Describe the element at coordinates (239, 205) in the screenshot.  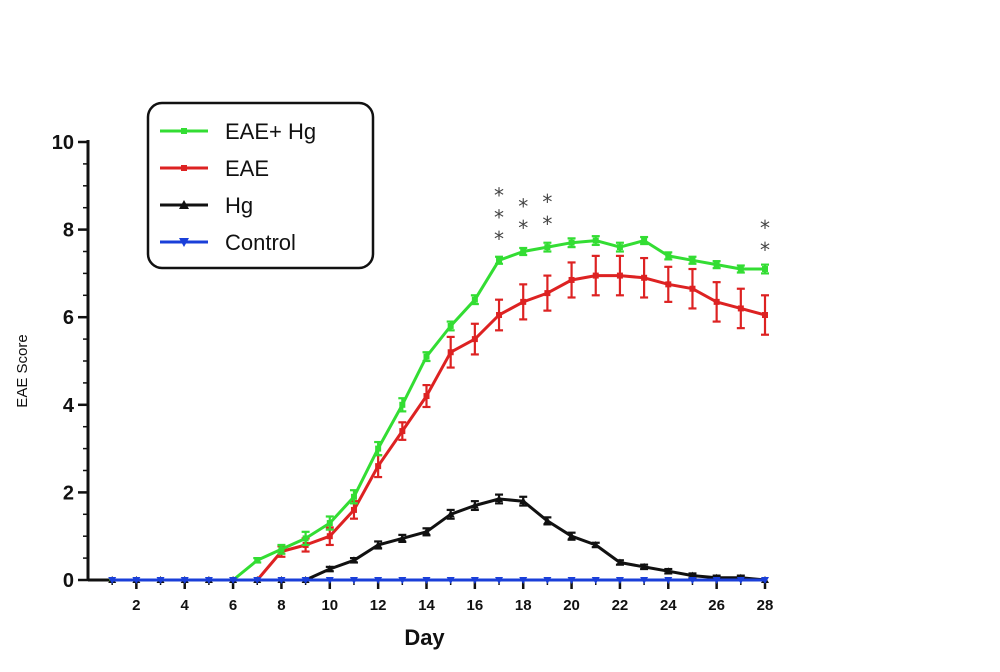
I see `legend-label: Hg` at that location.